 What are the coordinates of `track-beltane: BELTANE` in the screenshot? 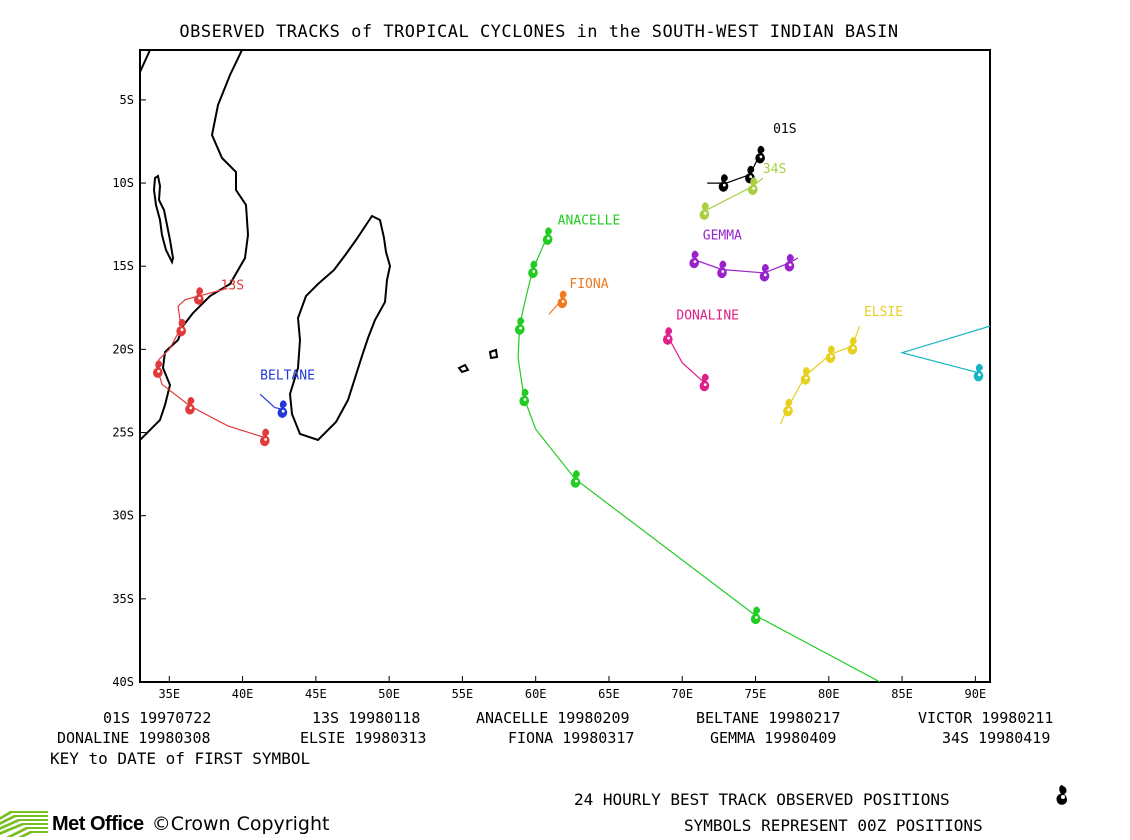 It's located at (287, 393).